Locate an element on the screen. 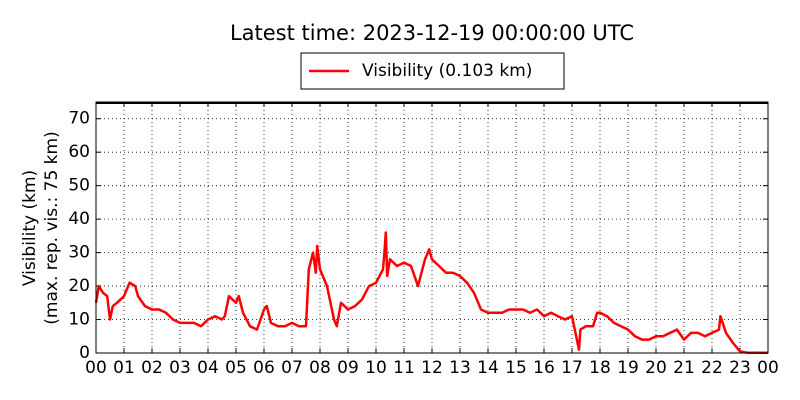  y-tick-label: 70 is located at coordinates (79, 119).